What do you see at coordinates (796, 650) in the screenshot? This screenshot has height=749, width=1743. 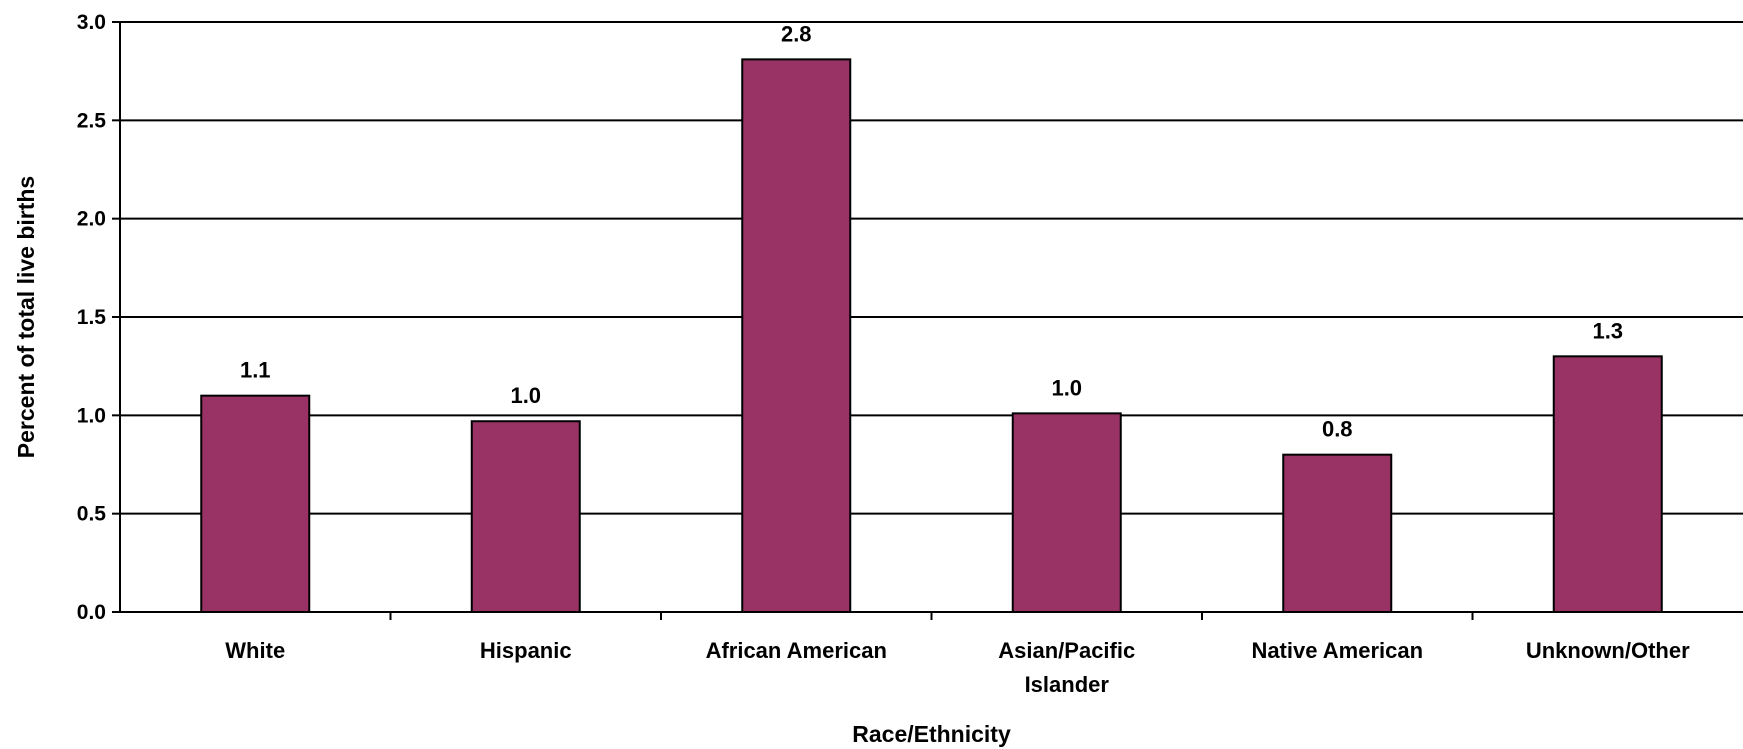 I see `x-tick-label: African American` at bounding box center [796, 650].